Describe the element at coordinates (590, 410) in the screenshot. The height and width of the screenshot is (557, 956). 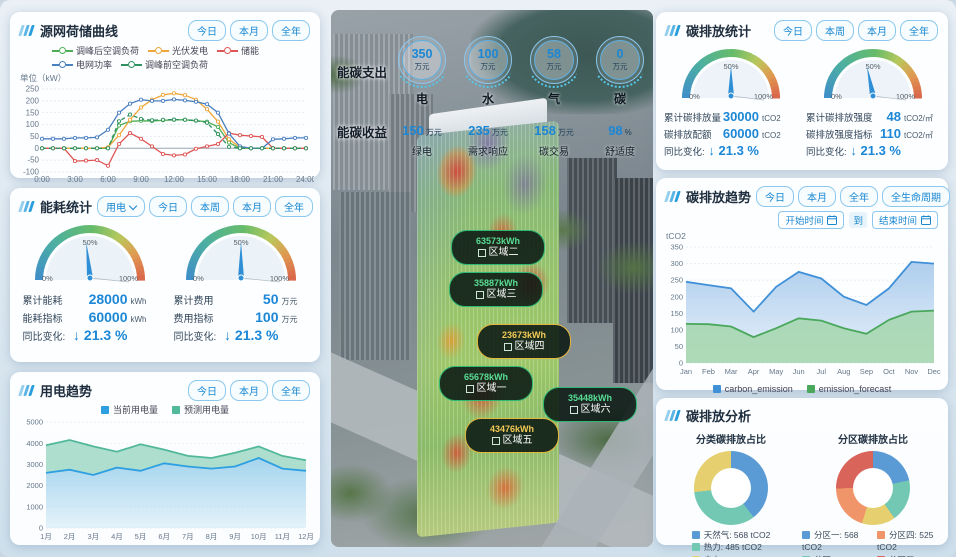
I see `zone-name: 区域六` at that location.